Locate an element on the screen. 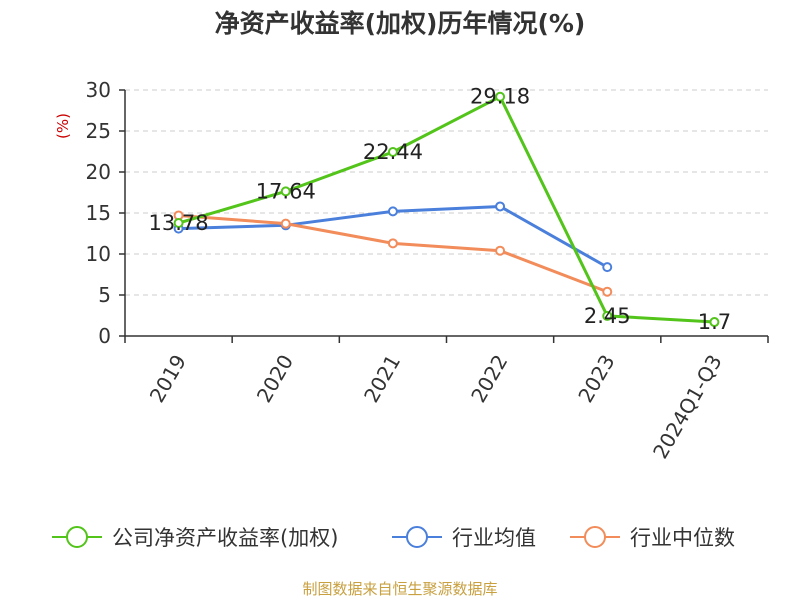 This screenshot has height=600, width=800. data-label: 1.7 is located at coordinates (714, 322).